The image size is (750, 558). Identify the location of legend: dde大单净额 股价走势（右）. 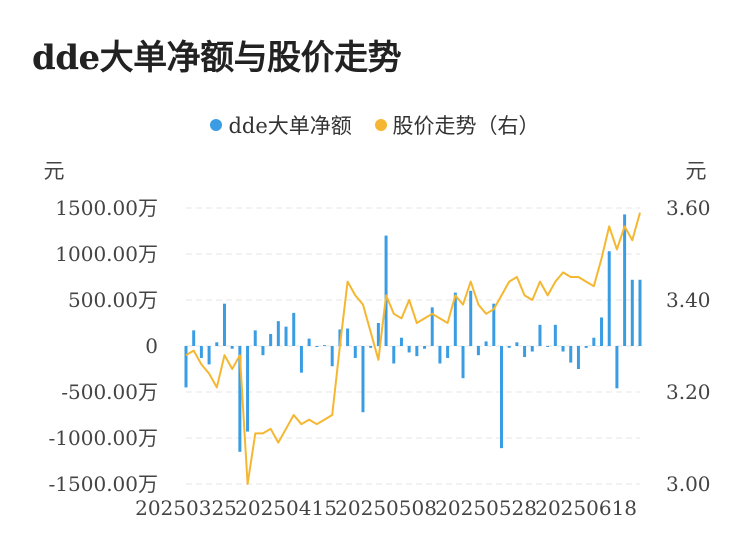
(375, 125).